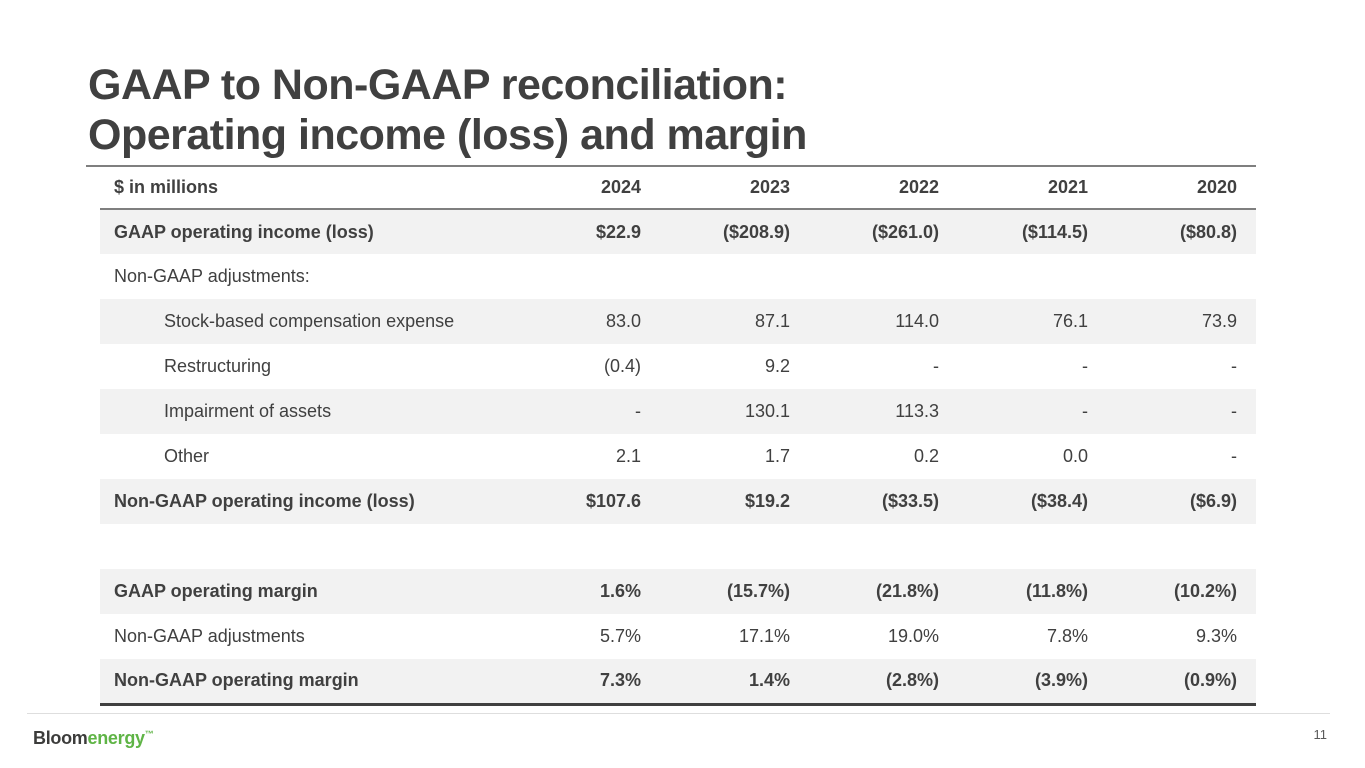  I want to click on cell-value: 2.1, so click(628, 456).